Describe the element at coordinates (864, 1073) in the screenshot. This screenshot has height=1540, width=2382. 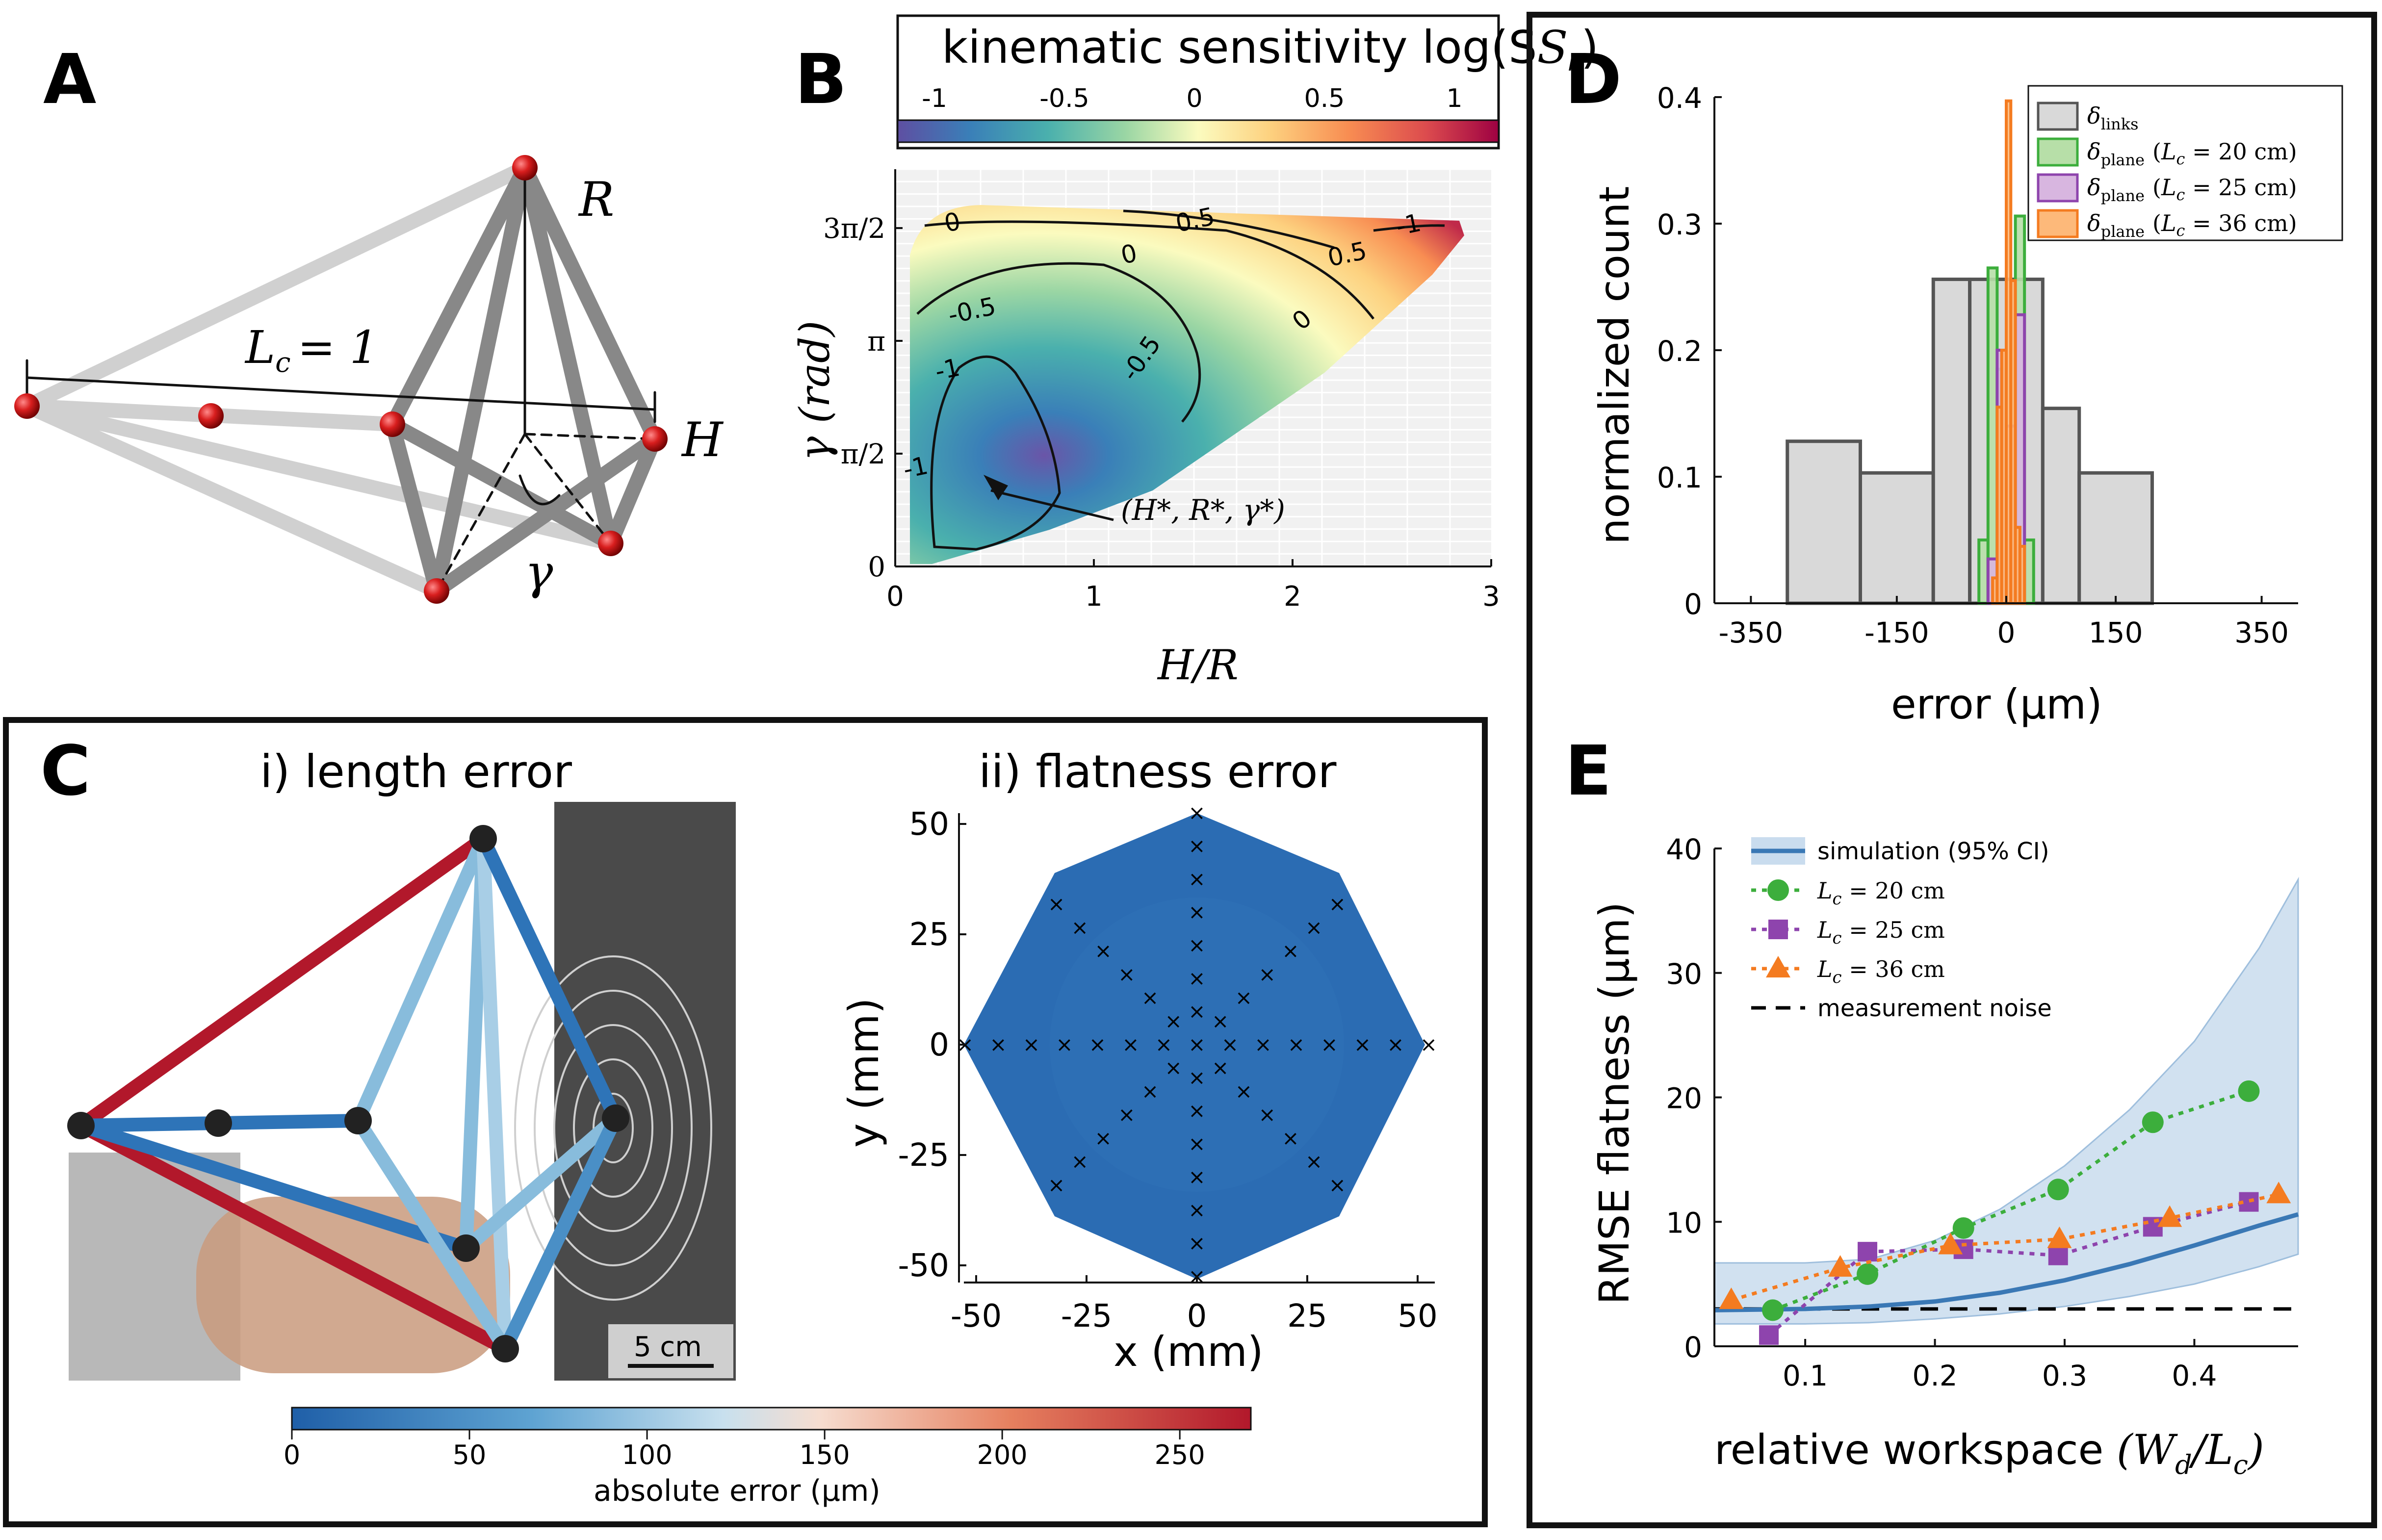
I see `c-ylabel: y (mm)` at that location.